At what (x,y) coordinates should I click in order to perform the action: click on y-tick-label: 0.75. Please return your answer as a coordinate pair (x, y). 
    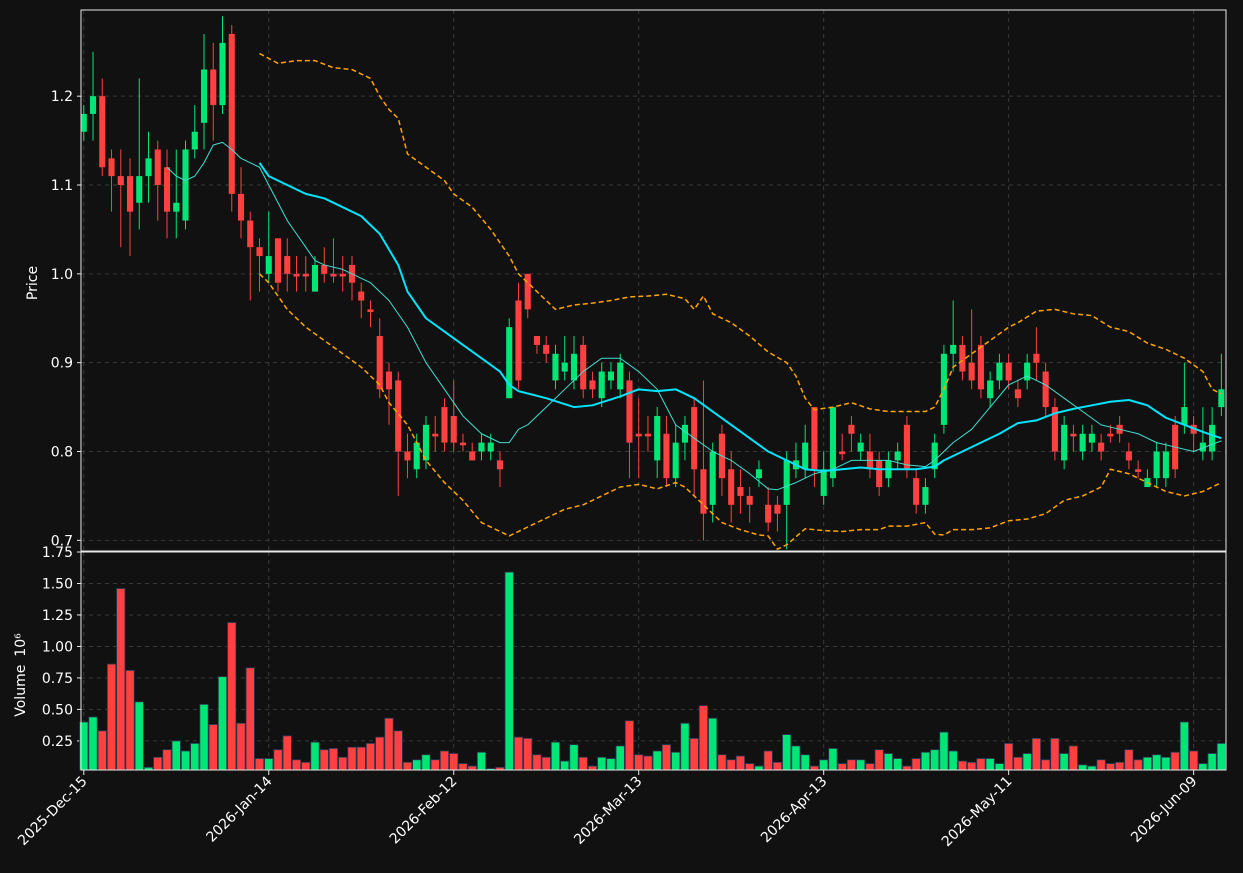
    Looking at the image, I should click on (57, 679).